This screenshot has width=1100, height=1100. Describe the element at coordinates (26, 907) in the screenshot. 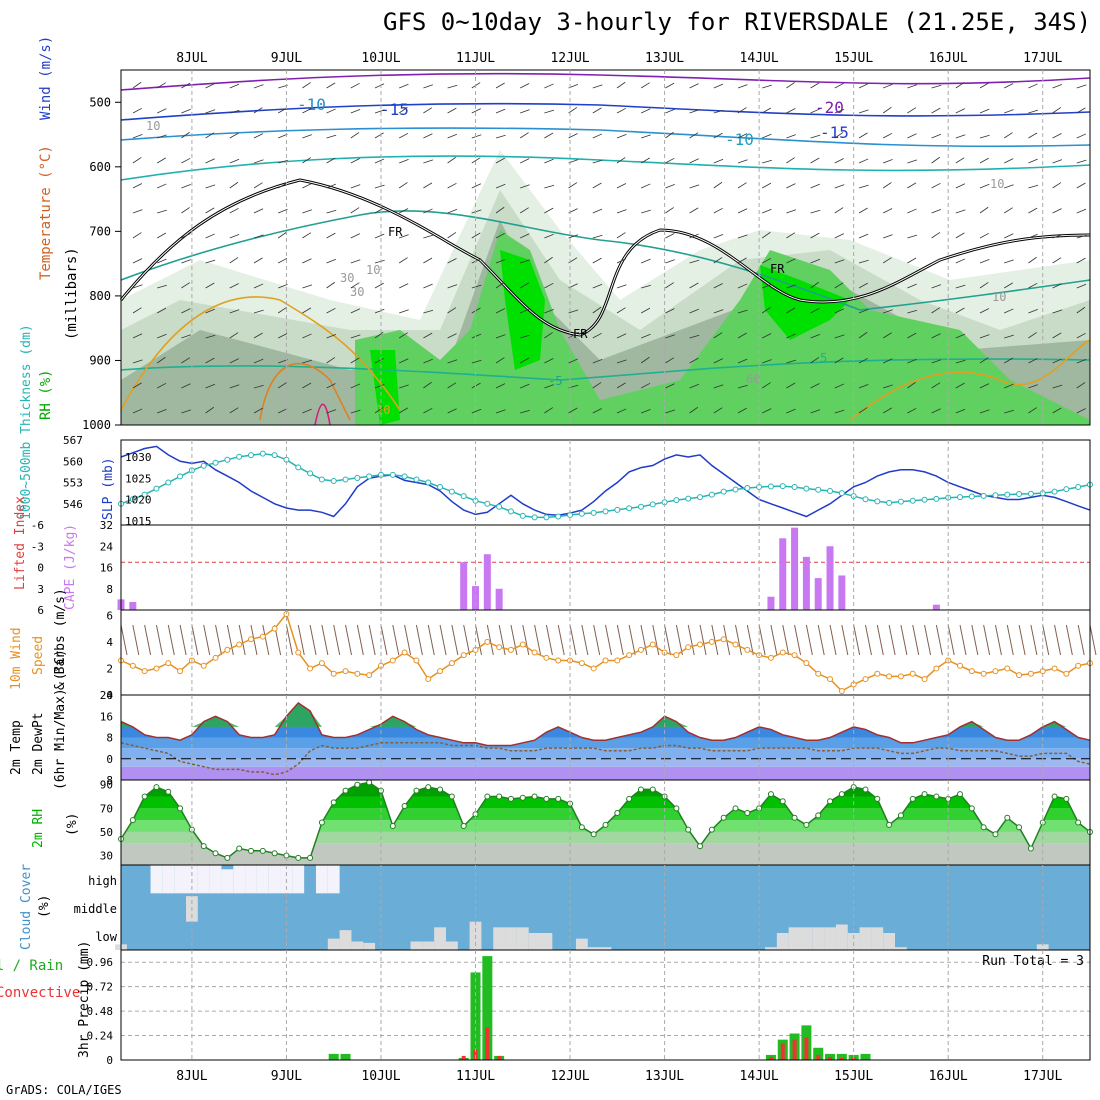

I see `cloud-ylabel-1: Cloud Cover` at that location.